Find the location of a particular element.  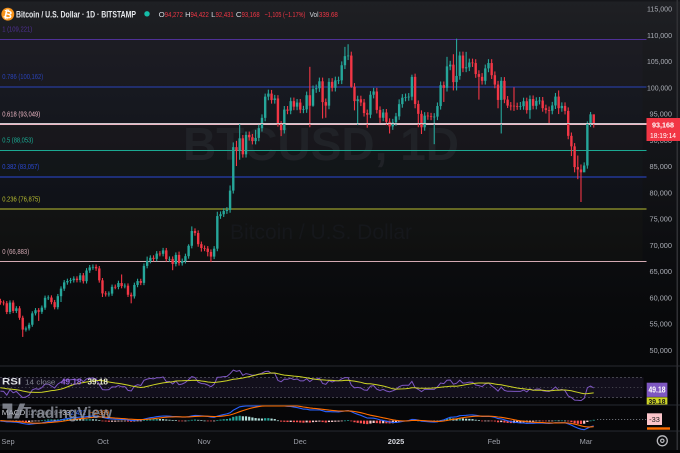

svg-text: 115,000 is located at coordinates (659, 9).